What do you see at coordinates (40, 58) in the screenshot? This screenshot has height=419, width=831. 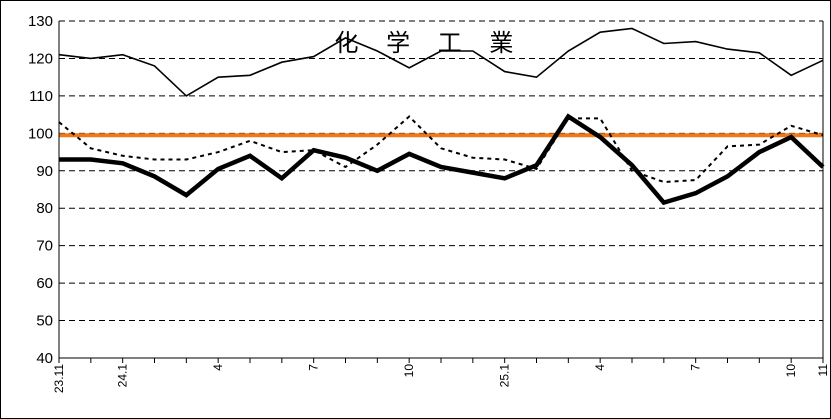 I see `y-tick-label: 120` at bounding box center [40, 58].